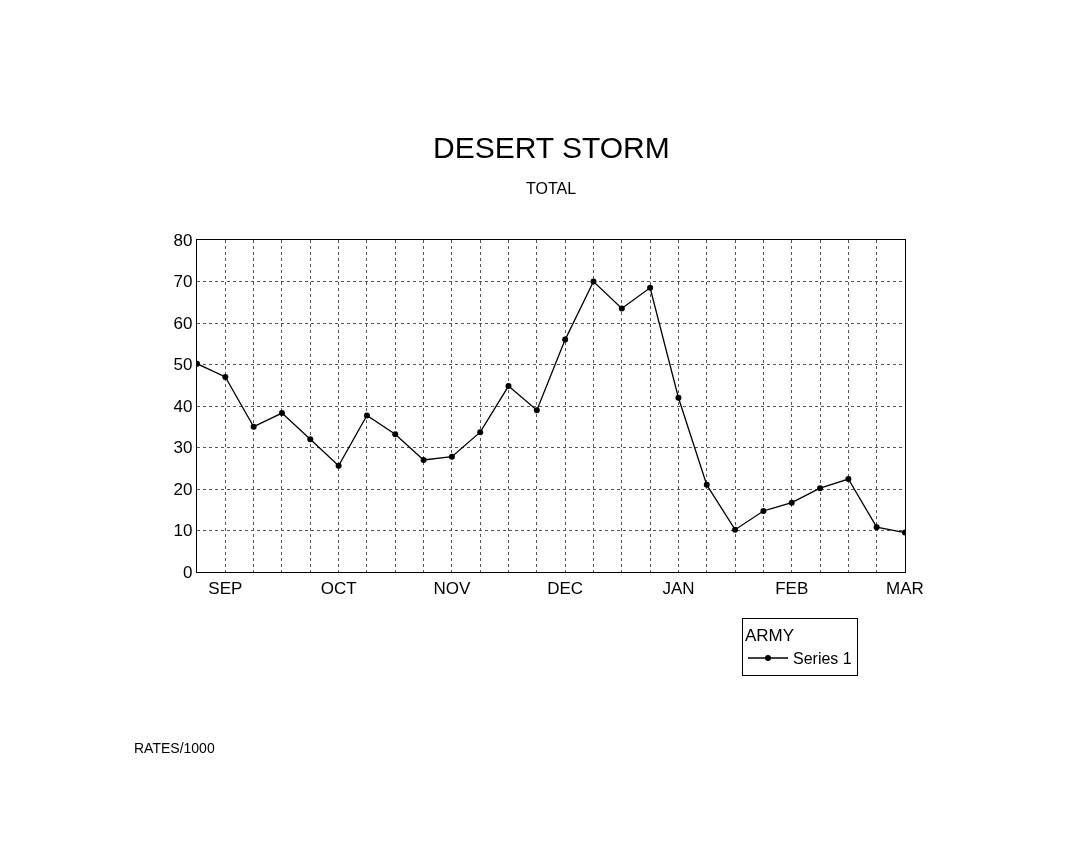 The width and height of the screenshot is (1092, 850). I want to click on y-tick-label: 30, so click(183, 448).